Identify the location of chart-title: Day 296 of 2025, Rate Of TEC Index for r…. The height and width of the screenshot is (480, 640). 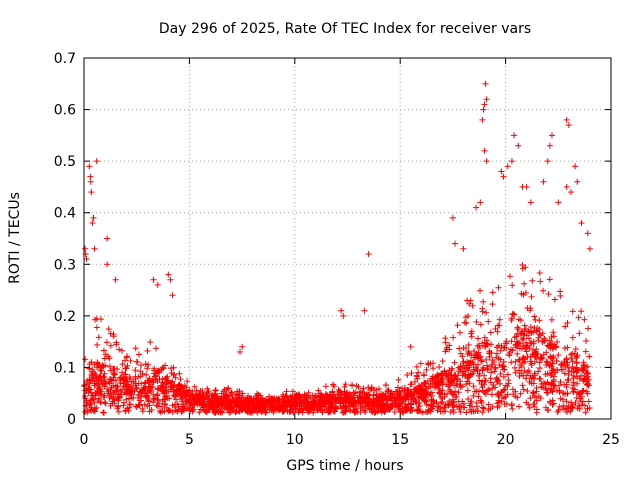
(345, 29).